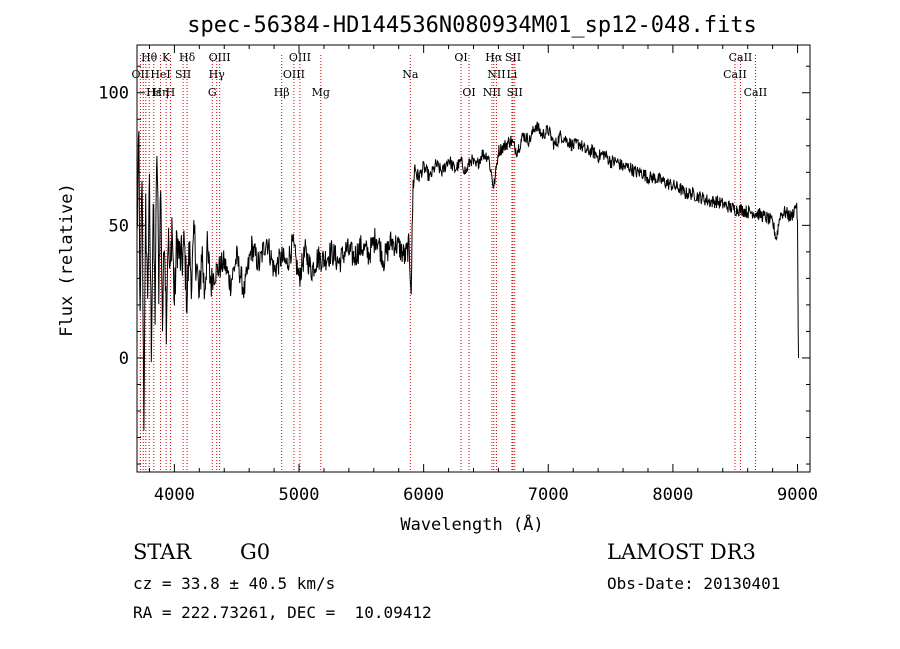 Image resolution: width=900 pixels, height=649 pixels. What do you see at coordinates (694, 583) in the screenshot?
I see `observation-date: Obs-Date: 20130401` at bounding box center [694, 583].